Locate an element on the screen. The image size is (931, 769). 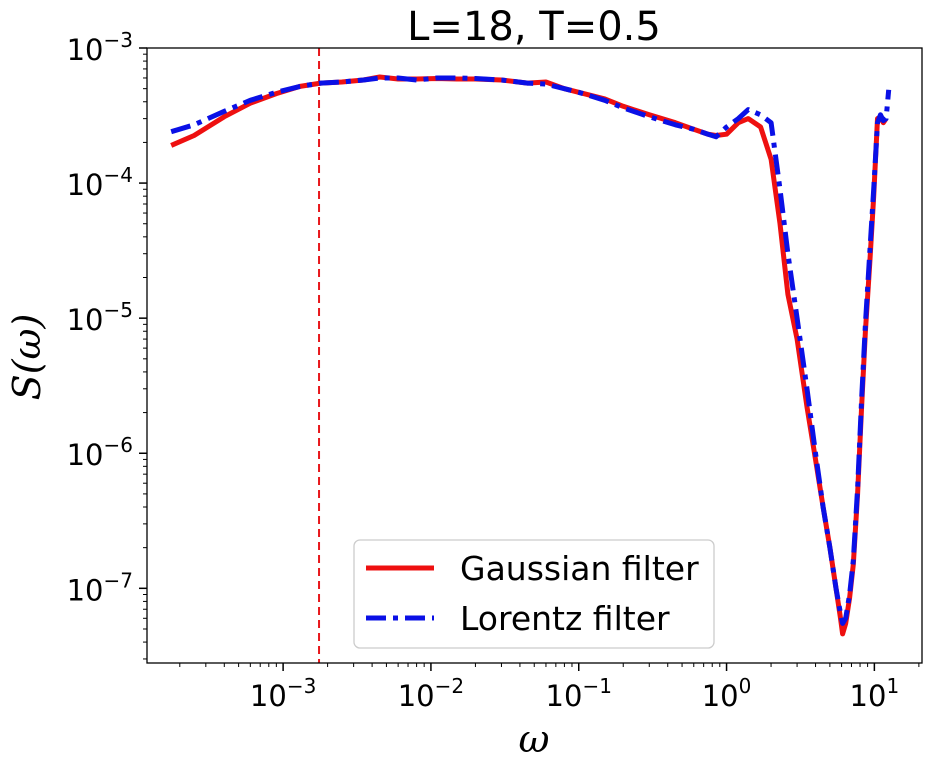
y-tick-exponent: −4 is located at coordinates (118, 175).